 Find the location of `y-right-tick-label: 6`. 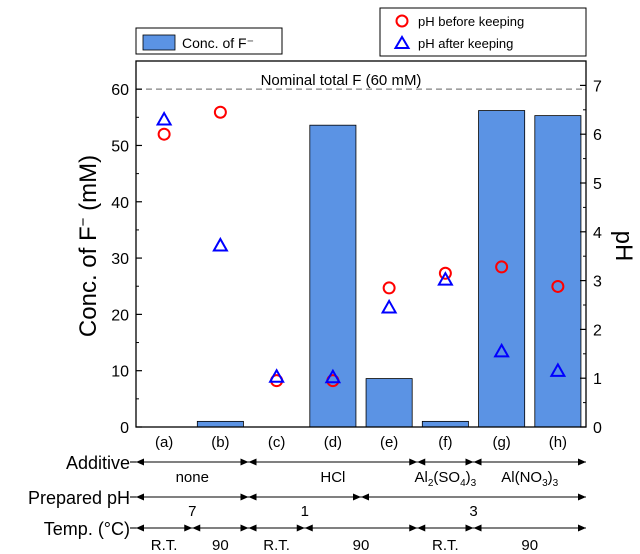

y-right-tick-label: 6 is located at coordinates (597, 135).